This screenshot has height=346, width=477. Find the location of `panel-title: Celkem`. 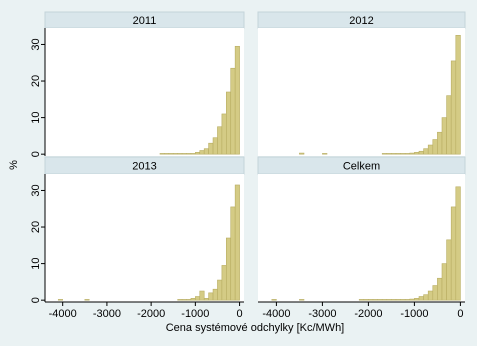

panel-title: Celkem is located at coordinates (361, 166).